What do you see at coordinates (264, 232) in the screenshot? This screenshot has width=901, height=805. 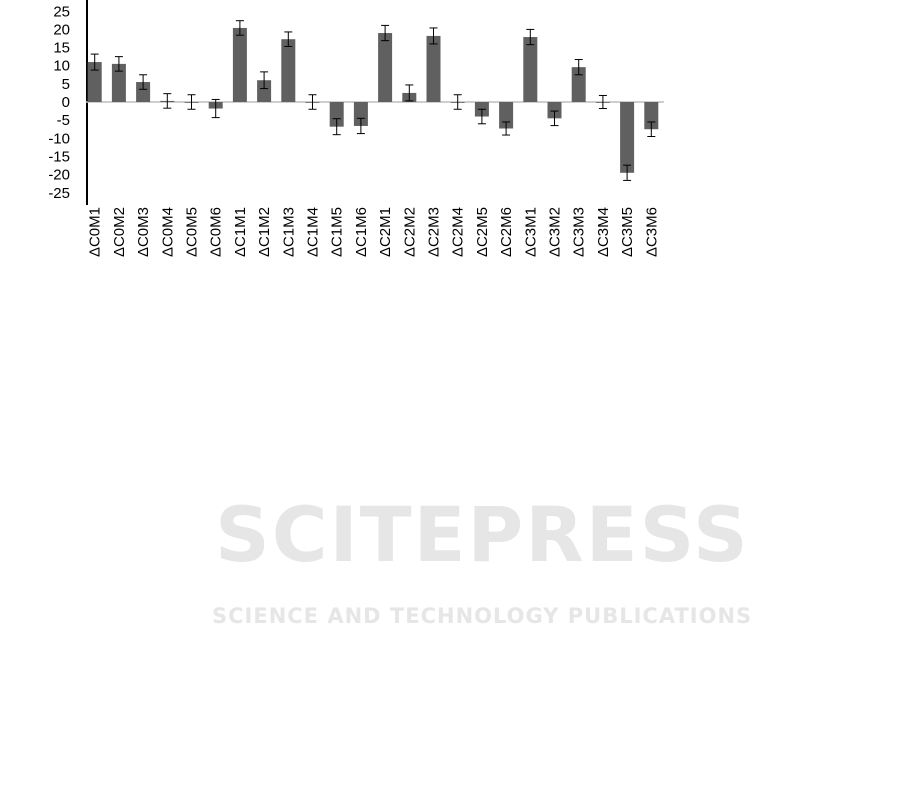 I see `x-tick-label: ΔC1M2` at bounding box center [264, 232].